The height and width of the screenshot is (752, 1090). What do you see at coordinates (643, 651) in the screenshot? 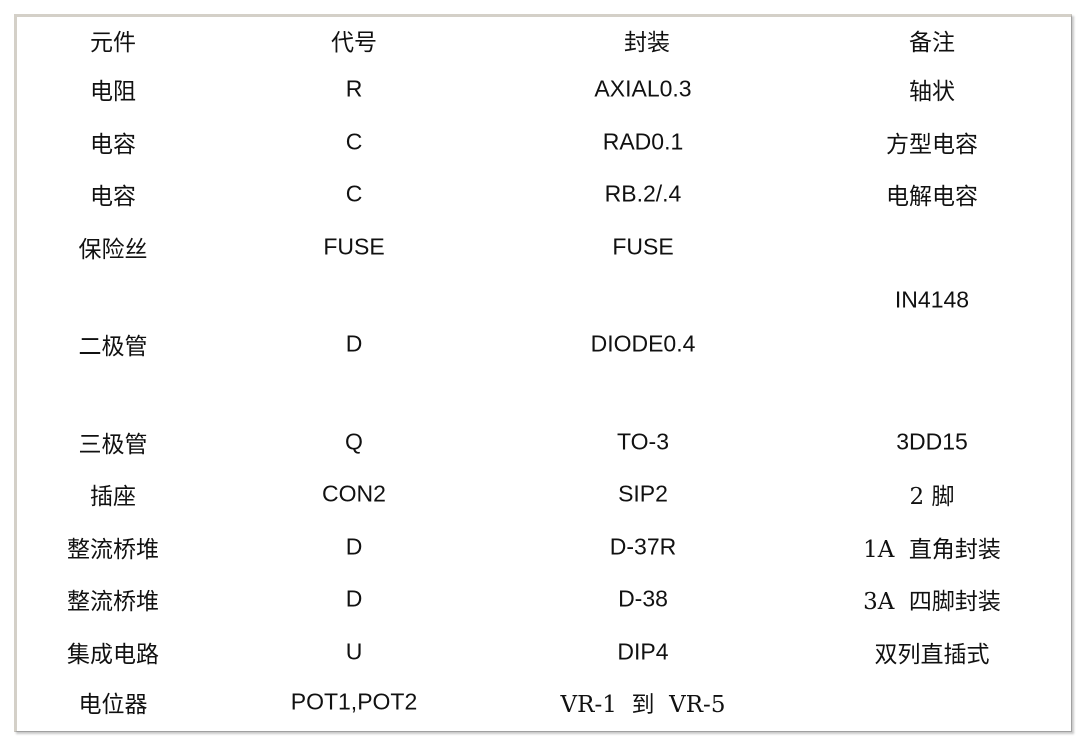
I see `cell-footprint: DIP4` at bounding box center [643, 651].